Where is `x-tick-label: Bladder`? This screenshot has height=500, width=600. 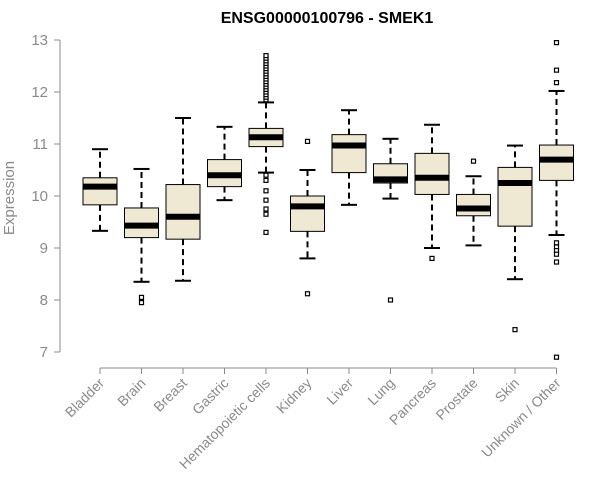
x-tick-label: Bladder is located at coordinates (85, 398).